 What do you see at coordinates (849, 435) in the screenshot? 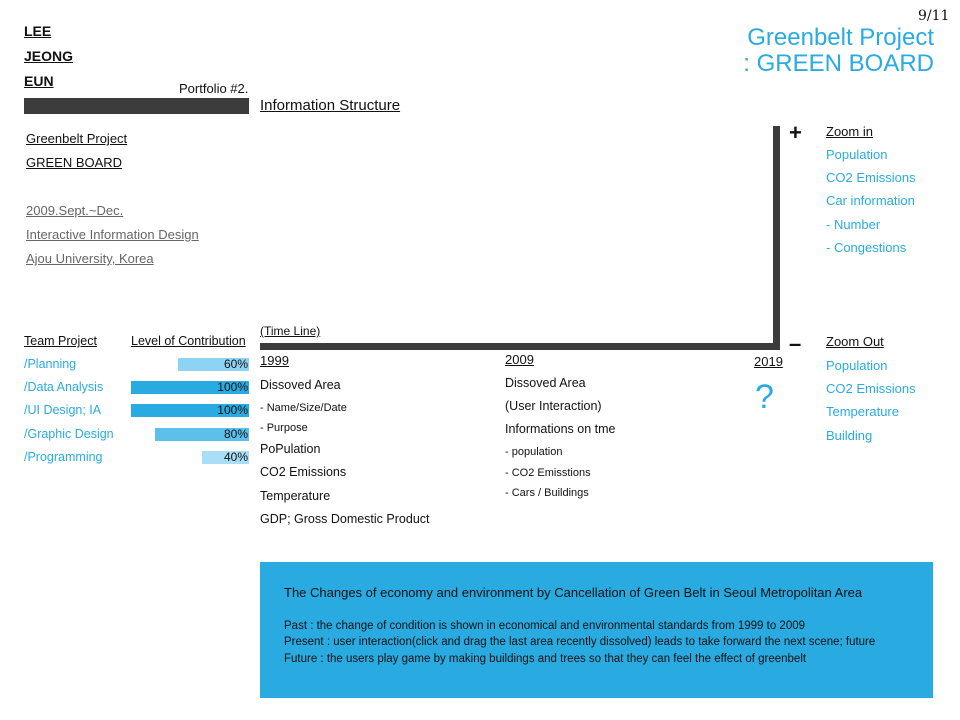
I see `zoom-out-item: Building` at bounding box center [849, 435].